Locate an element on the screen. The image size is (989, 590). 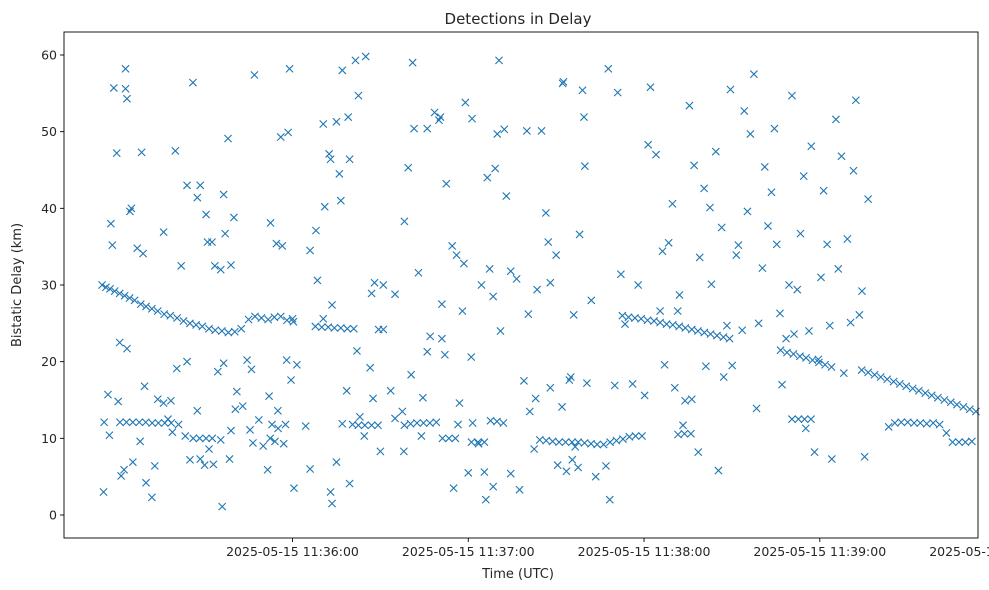
x-tick-label: 2025-05-15 11:38:00 is located at coordinates (644, 551).